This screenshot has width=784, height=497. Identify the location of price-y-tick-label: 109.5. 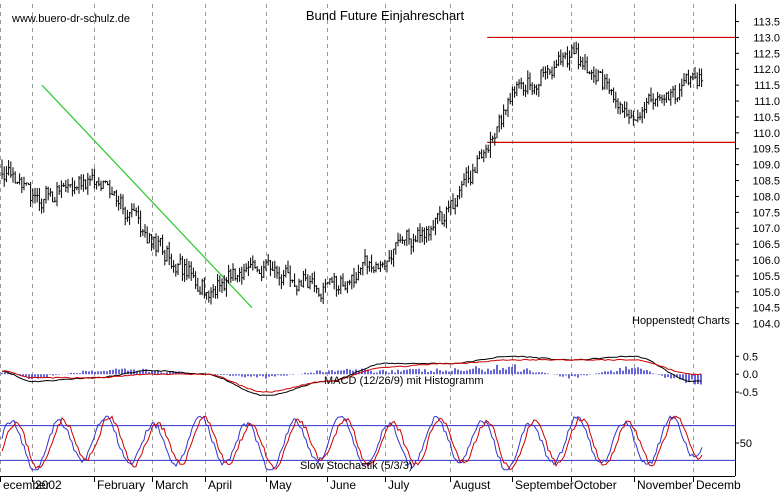
(766, 150).